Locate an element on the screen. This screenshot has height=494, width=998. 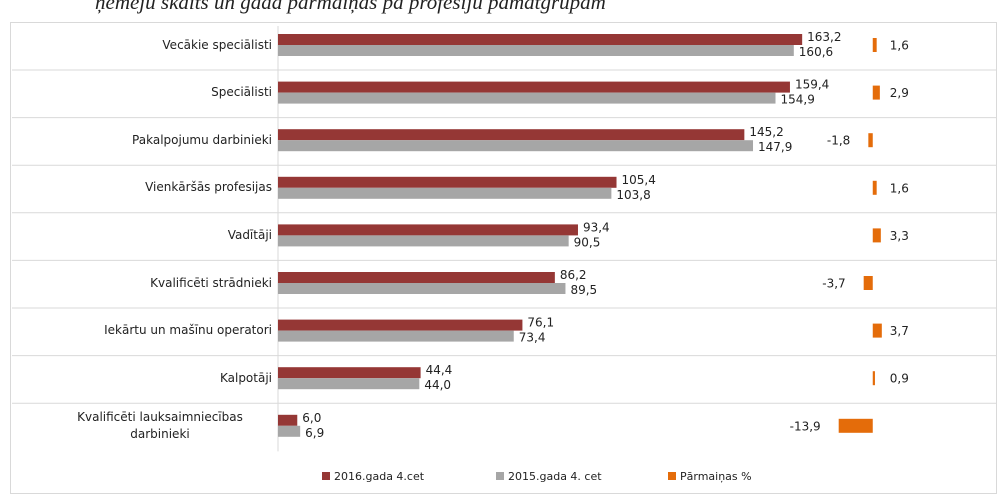
value-label: 6,0 is located at coordinates (311, 418).